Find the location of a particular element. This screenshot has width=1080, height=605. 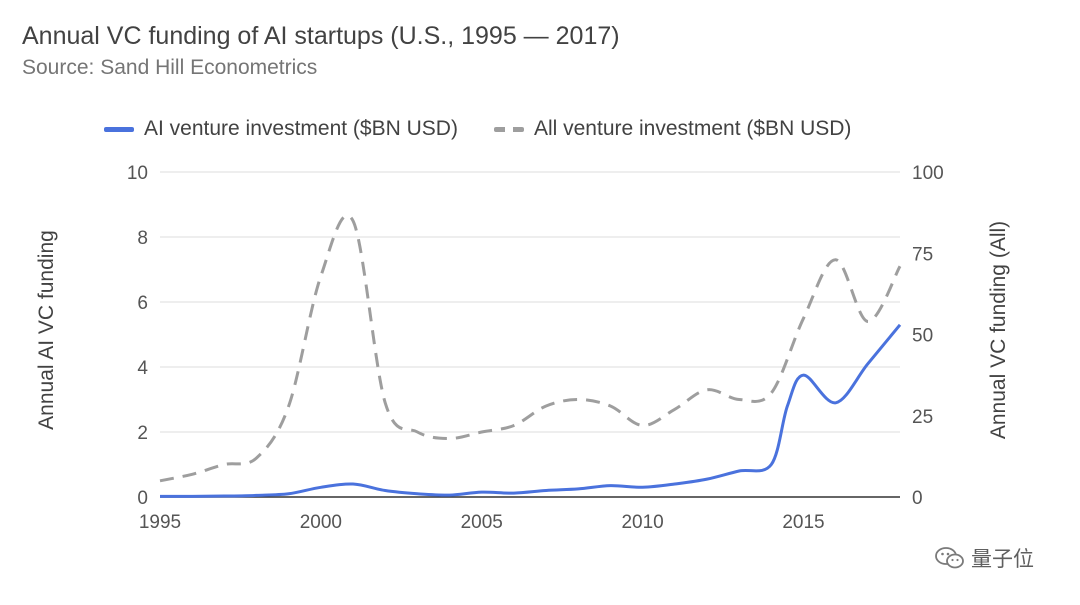

legend-label-ai: AI venture investment ($BN USD) is located at coordinates (301, 128).